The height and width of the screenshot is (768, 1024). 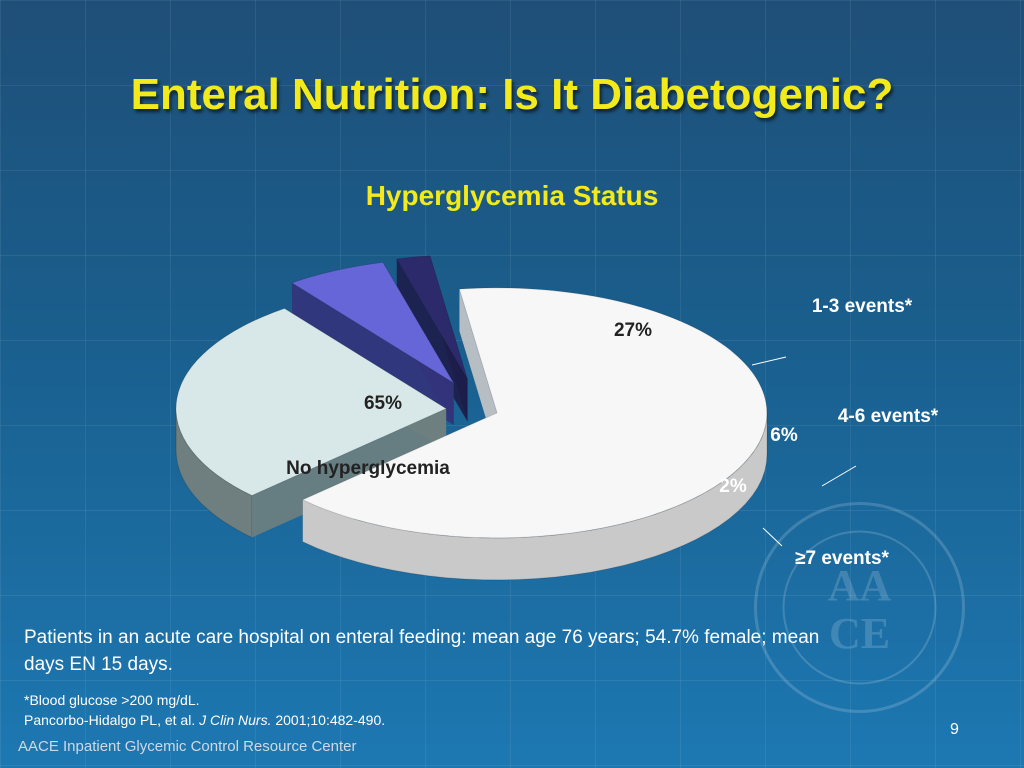 I want to click on reference-details: 2001;10:482-490., so click(x=328, y=720).